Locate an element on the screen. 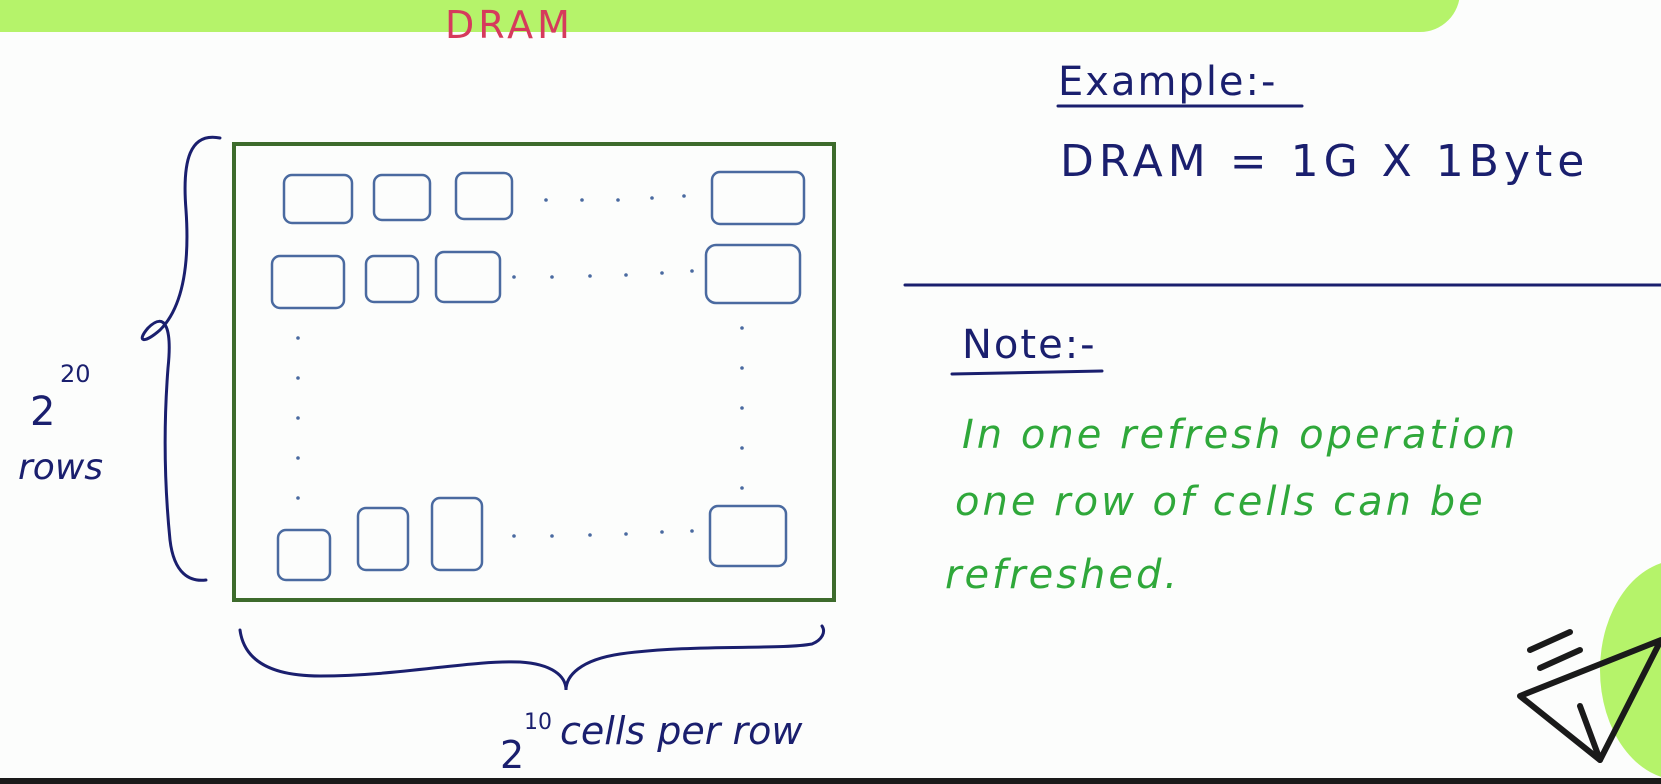  rows-brace is located at coordinates (181, 358).